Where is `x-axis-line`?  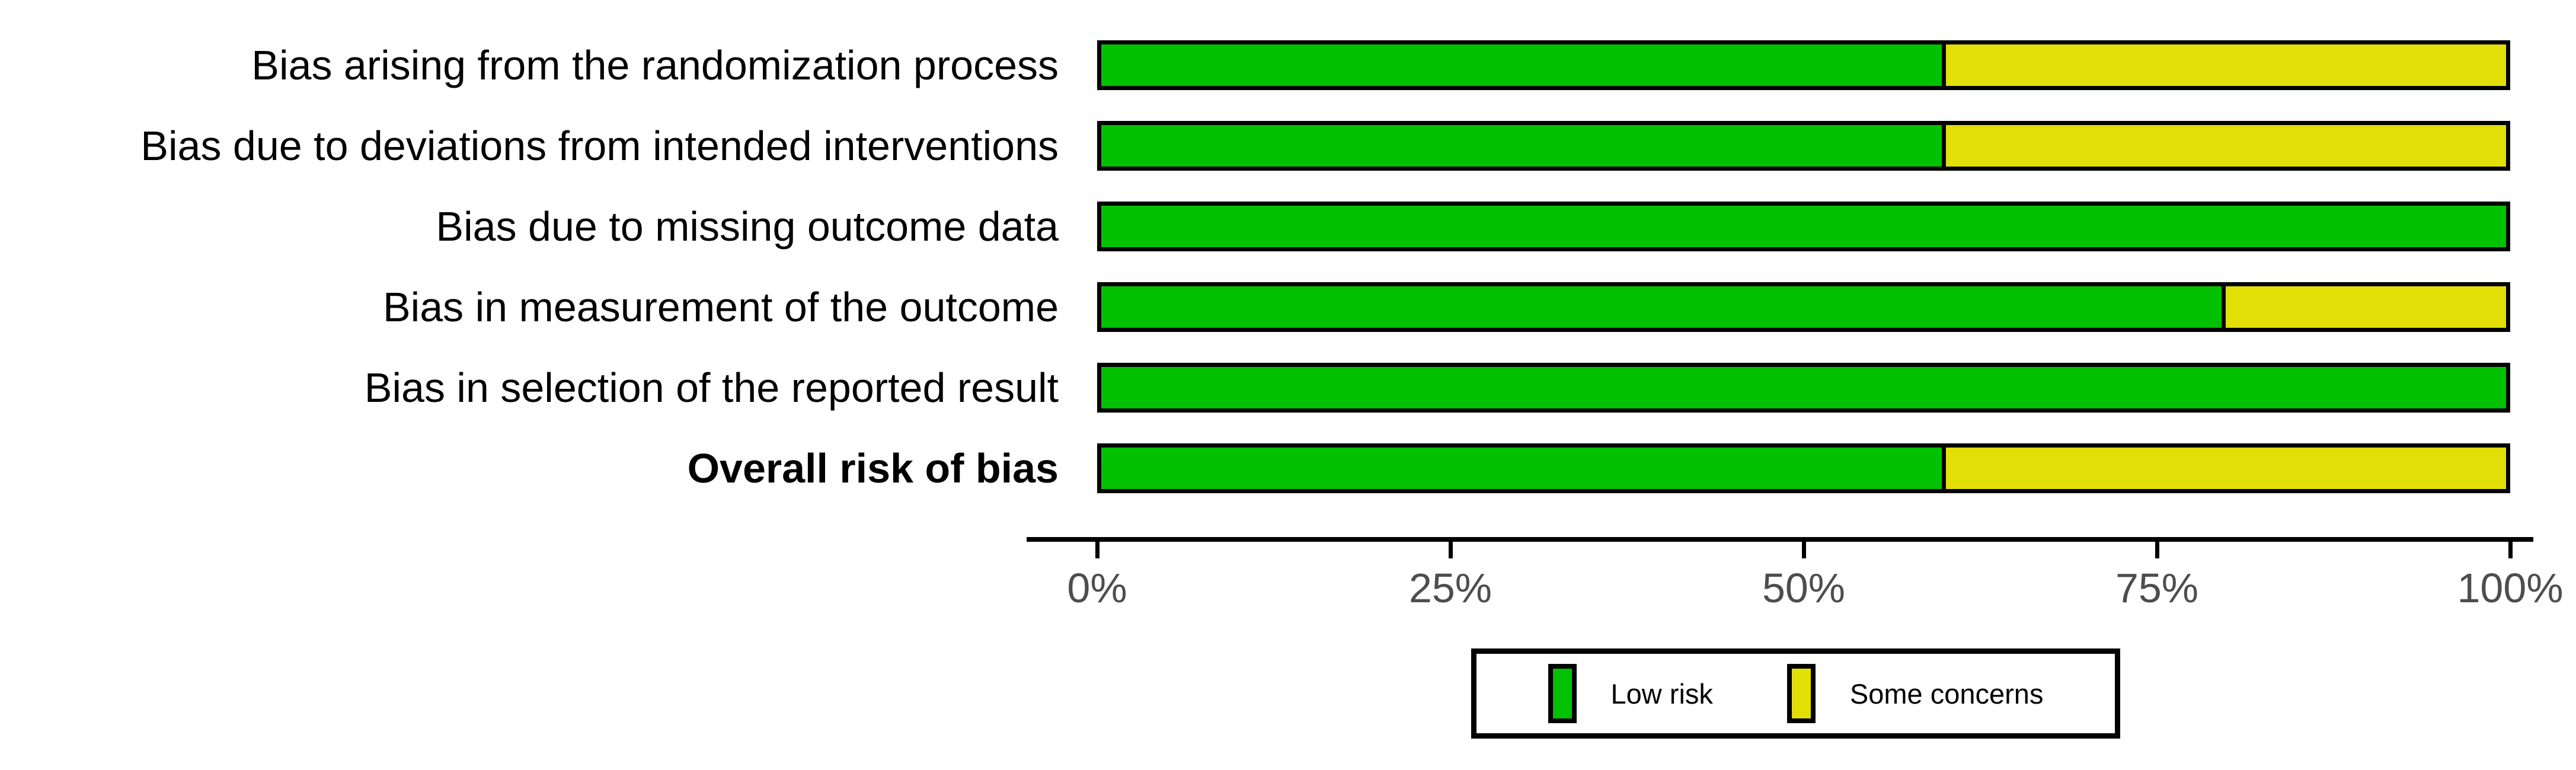 x-axis-line is located at coordinates (1780, 539).